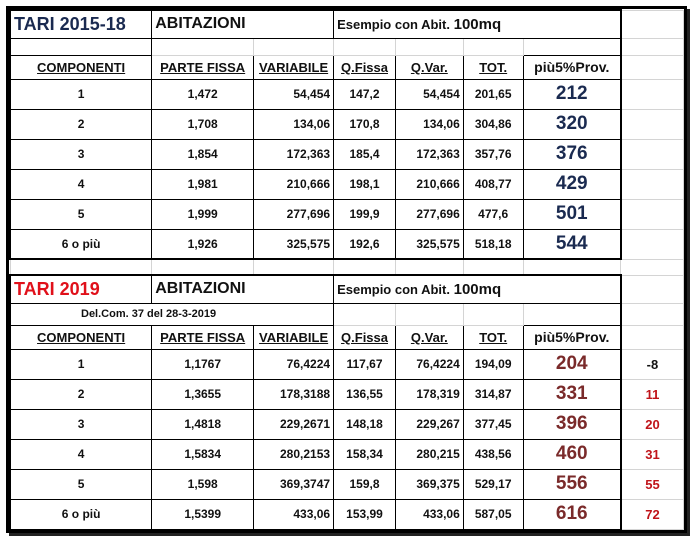 This screenshot has height=543, width=696. What do you see at coordinates (364, 67) in the screenshot?
I see `sheet1-header-qfissa: Q.Fissa` at bounding box center [364, 67].